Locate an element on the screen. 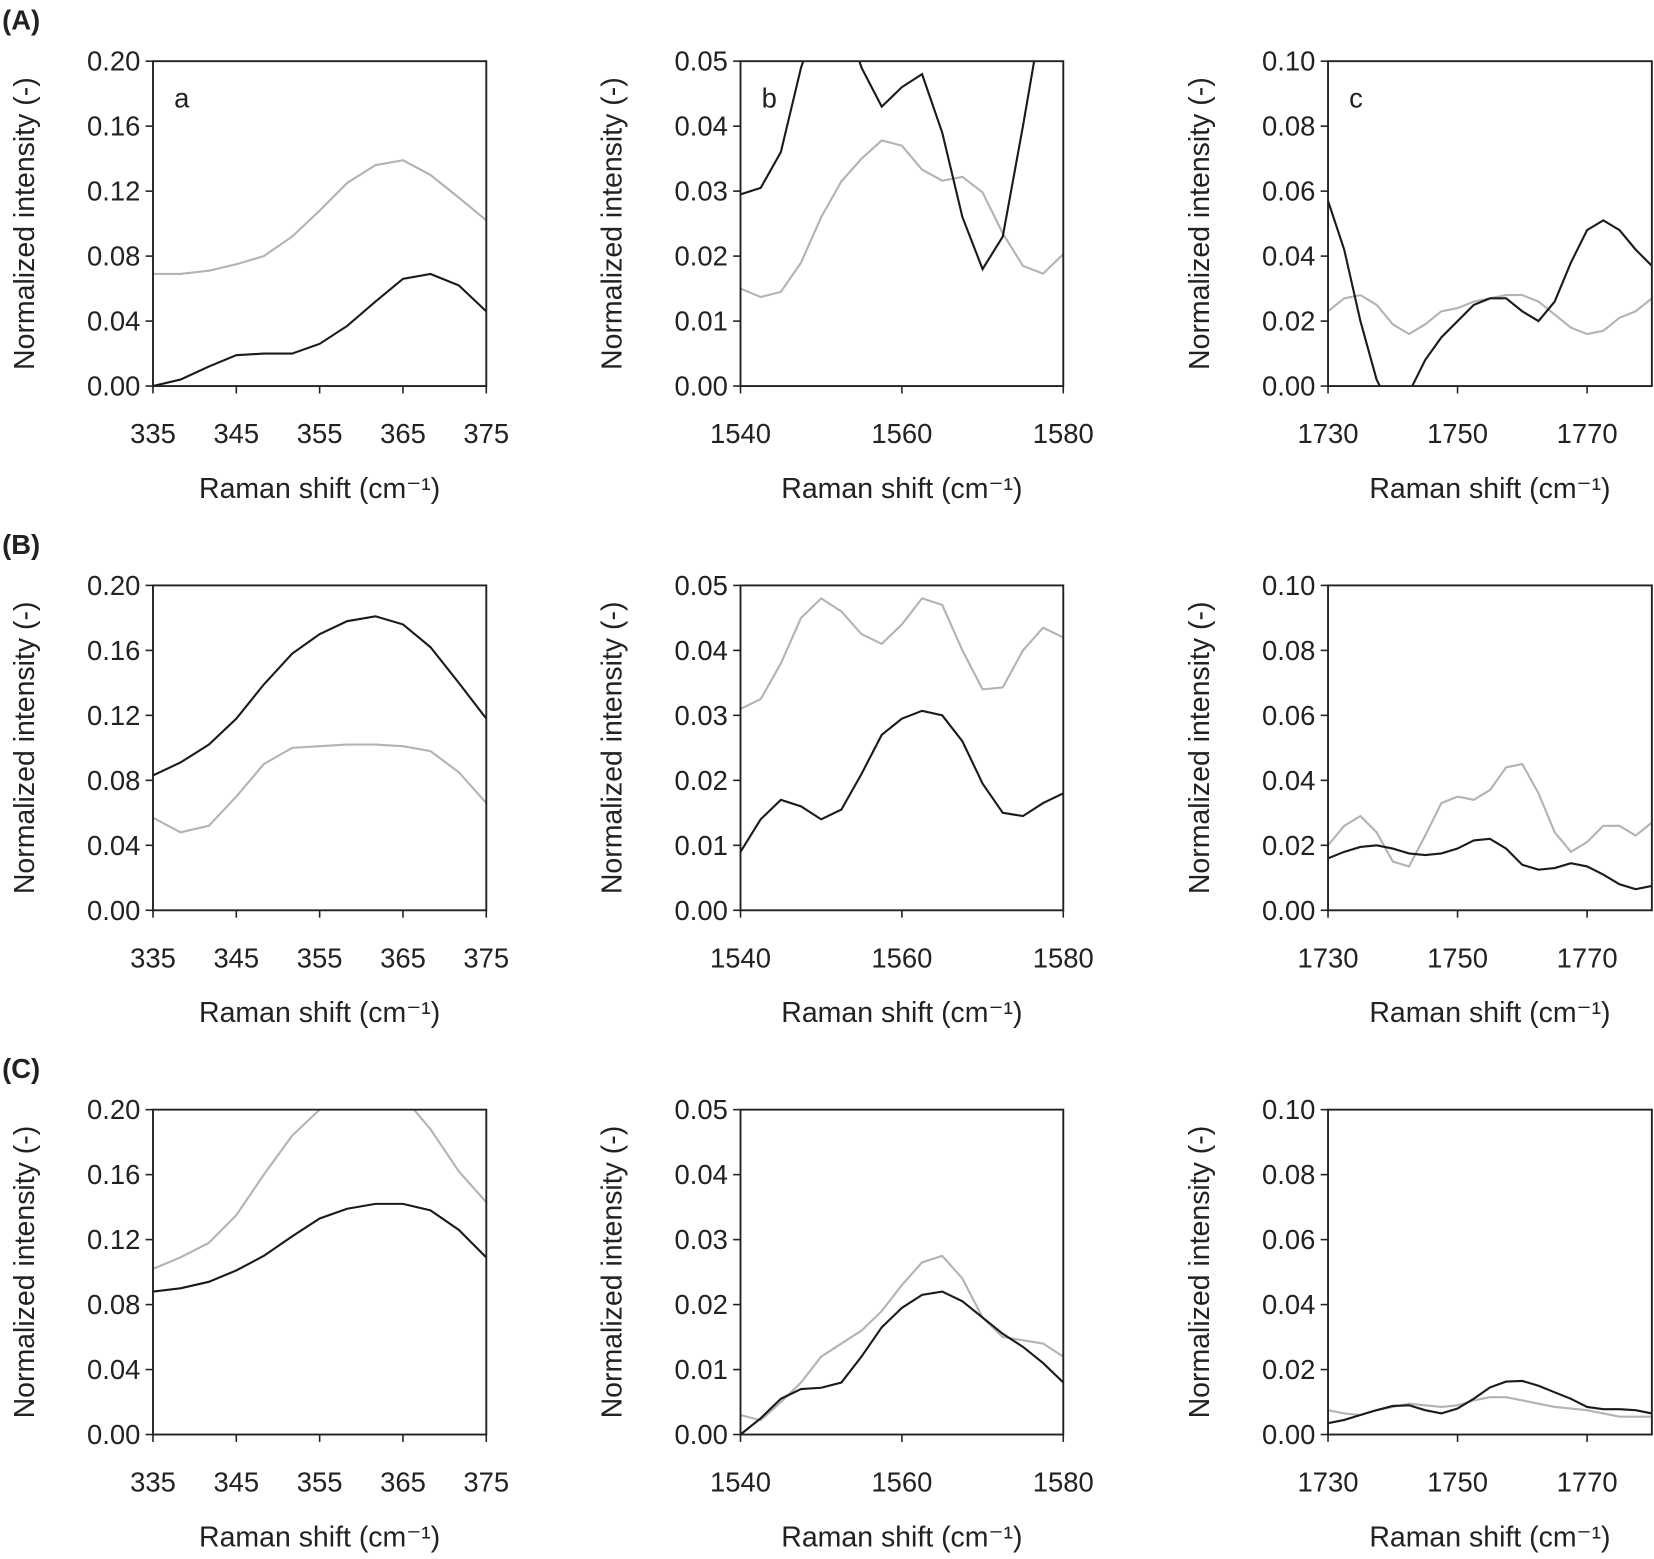 Image resolution: width=1654 pixels, height=1559 pixels. row-label: (B) is located at coordinates (21, 544).